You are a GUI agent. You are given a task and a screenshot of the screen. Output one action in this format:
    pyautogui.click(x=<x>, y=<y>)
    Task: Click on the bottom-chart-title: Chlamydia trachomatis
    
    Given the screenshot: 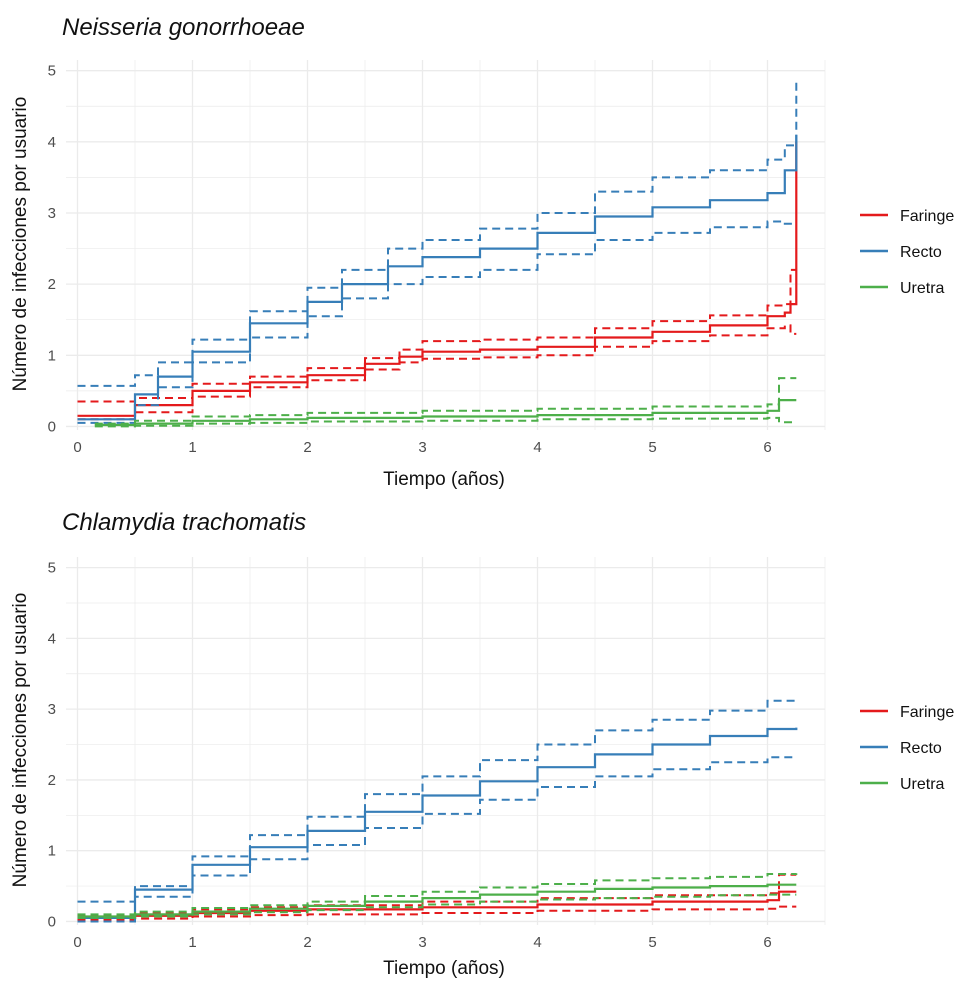 What is the action you would take?
    pyautogui.click(x=184, y=522)
    